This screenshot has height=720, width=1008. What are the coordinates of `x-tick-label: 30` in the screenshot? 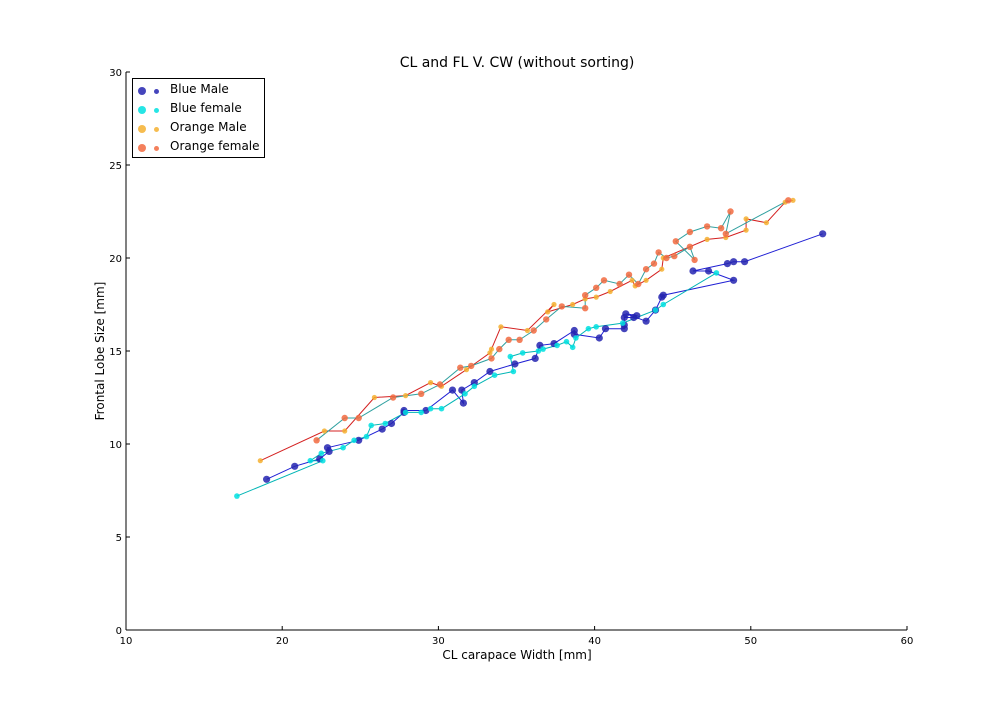 It's located at (438, 641).